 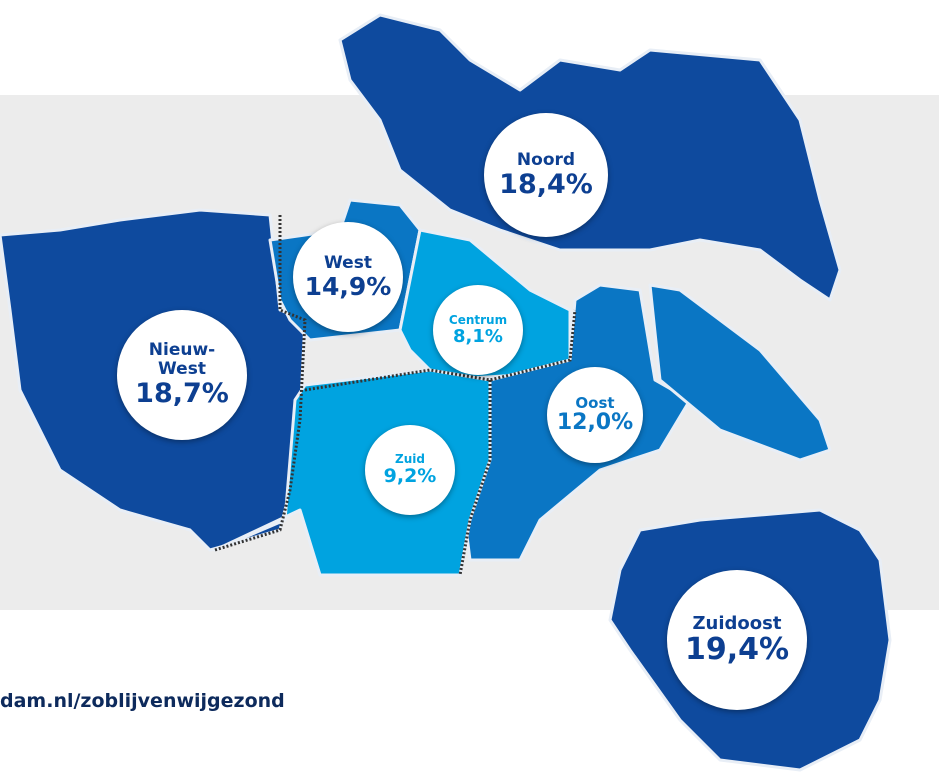 What do you see at coordinates (410, 476) in the screenshot?
I see `district-value: 9,2%` at bounding box center [410, 476].